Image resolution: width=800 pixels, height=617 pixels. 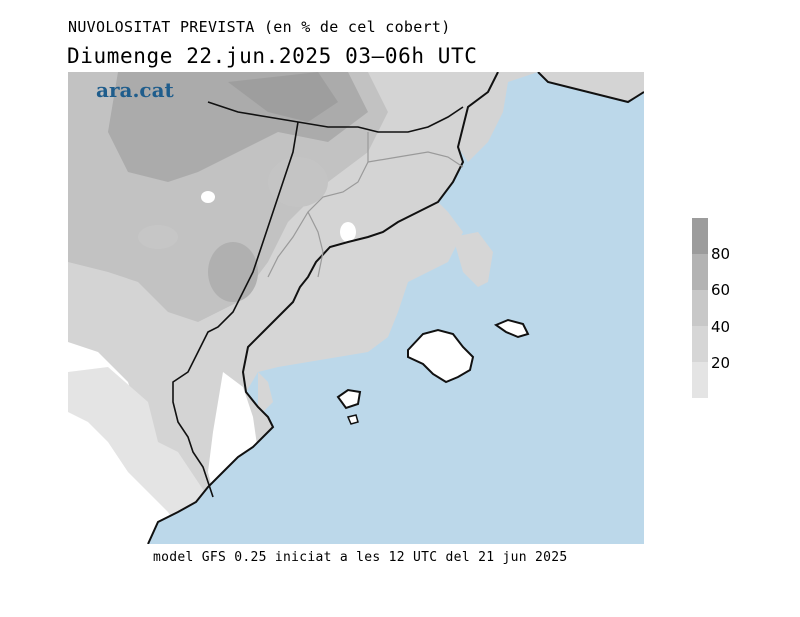 What do you see at coordinates (511, 328) in the screenshot?
I see `menorca-island` at bounding box center [511, 328].